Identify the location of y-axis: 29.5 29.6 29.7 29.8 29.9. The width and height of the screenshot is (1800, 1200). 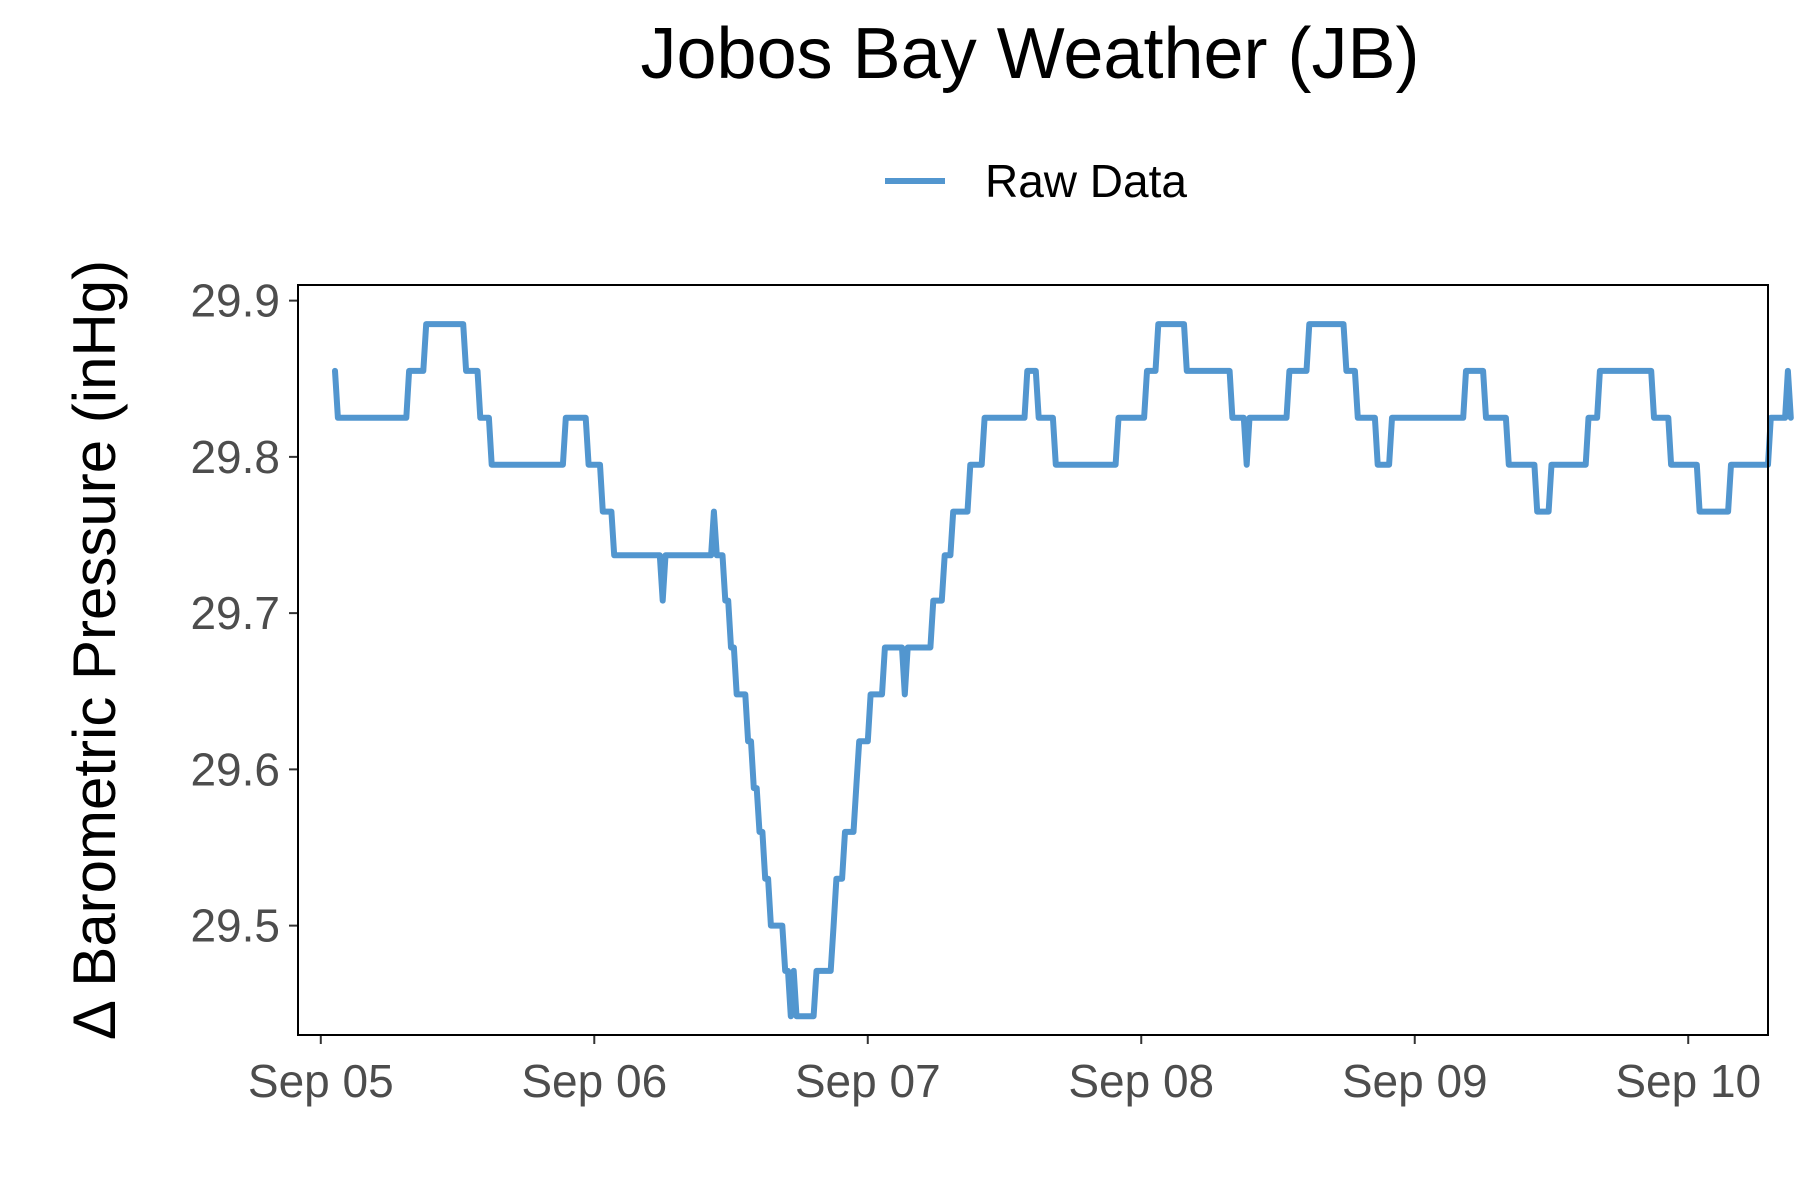
(244, 613).